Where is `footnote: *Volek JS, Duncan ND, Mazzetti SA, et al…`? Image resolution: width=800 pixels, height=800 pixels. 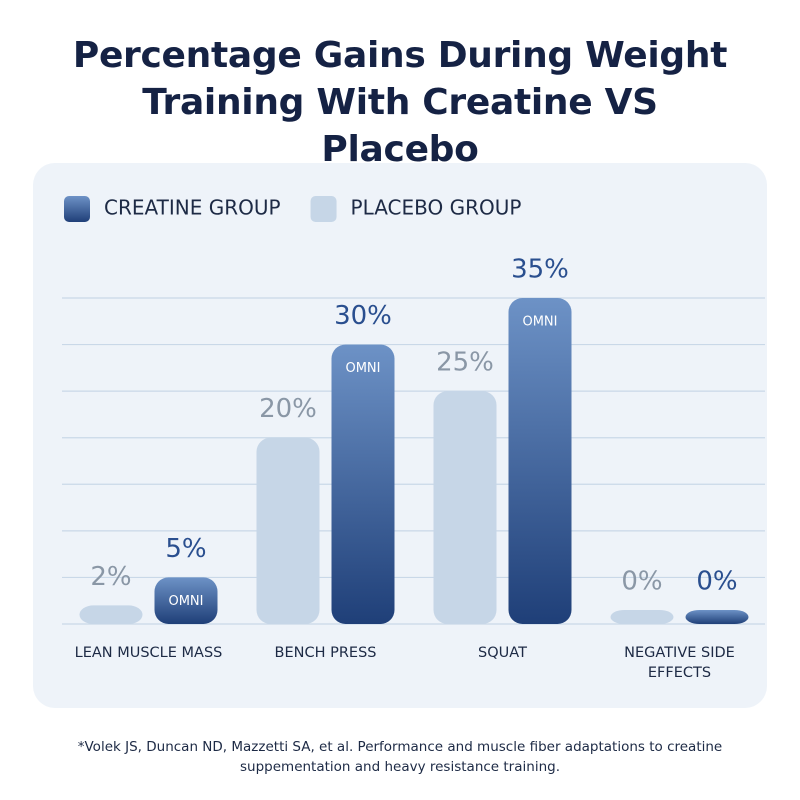
footnote: *Volek JS, Duncan ND, Mazzetti SA, et al… is located at coordinates (400, 757).